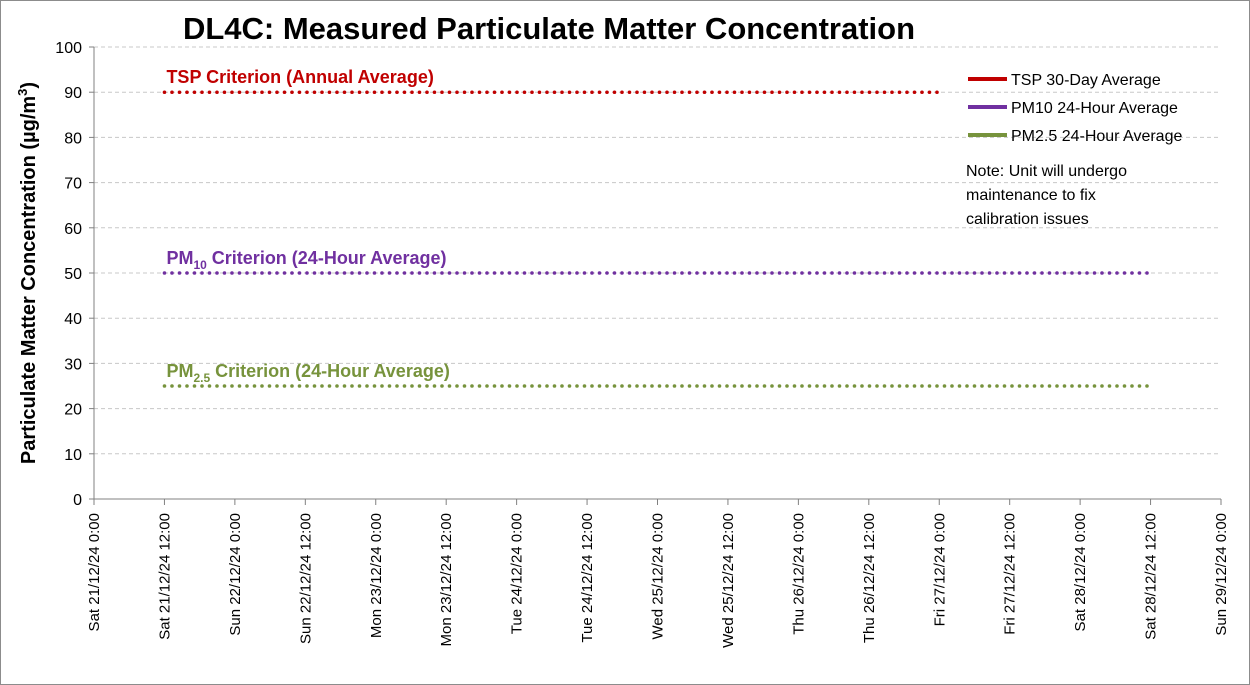  What do you see at coordinates (1010, 574) in the screenshot?
I see `x-tick-label: Fri 27/12/24 12:00` at bounding box center [1010, 574].